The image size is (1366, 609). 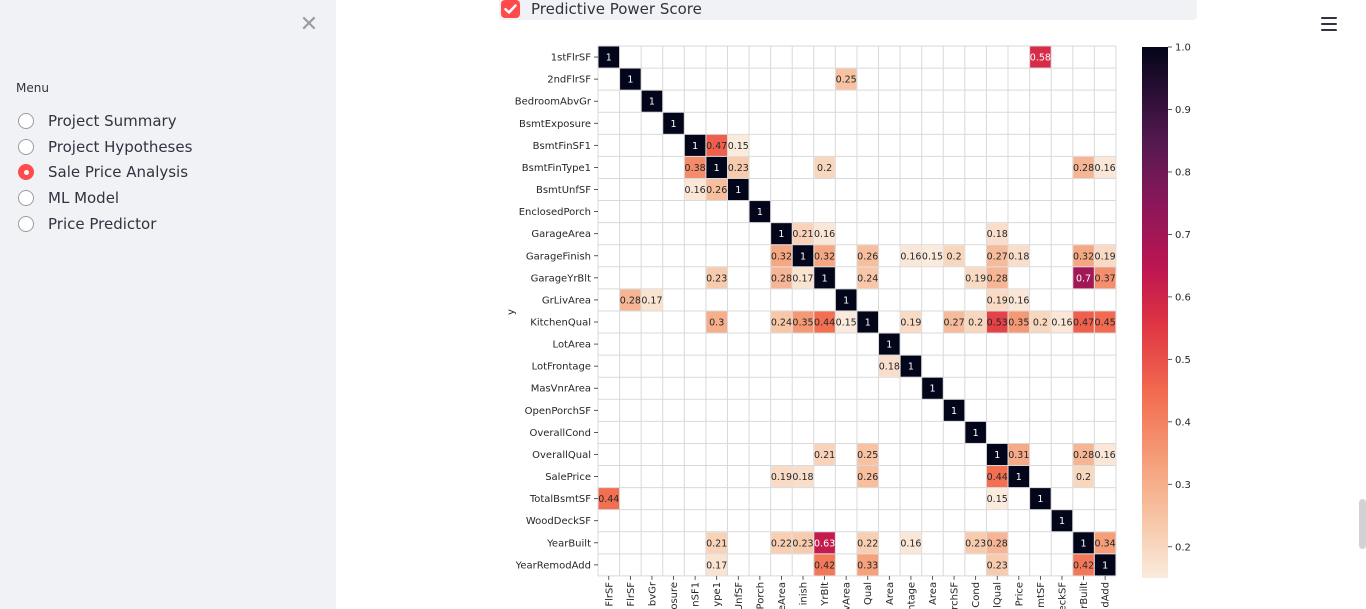 I want to click on menu-option-label: Sale Price Analysis, so click(x=118, y=172).